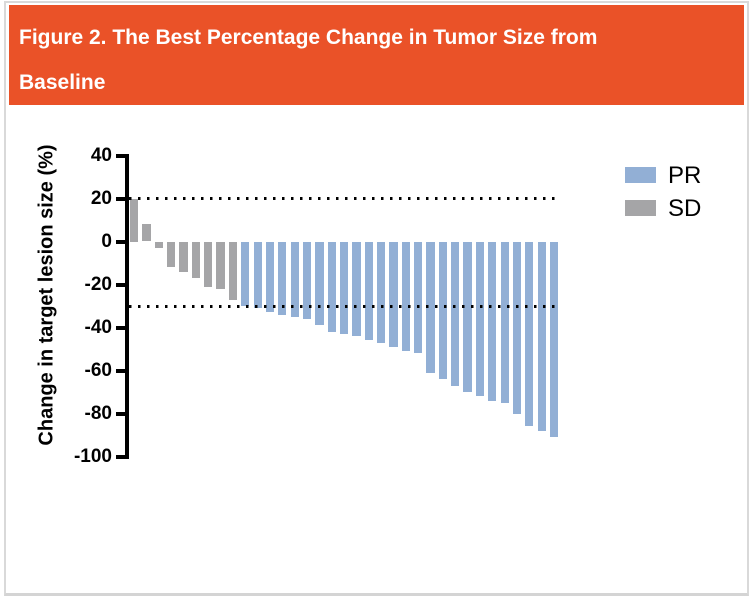 The height and width of the screenshot is (601, 755). What do you see at coordinates (685, 208) in the screenshot?
I see `legend-label-sd: SD` at bounding box center [685, 208].